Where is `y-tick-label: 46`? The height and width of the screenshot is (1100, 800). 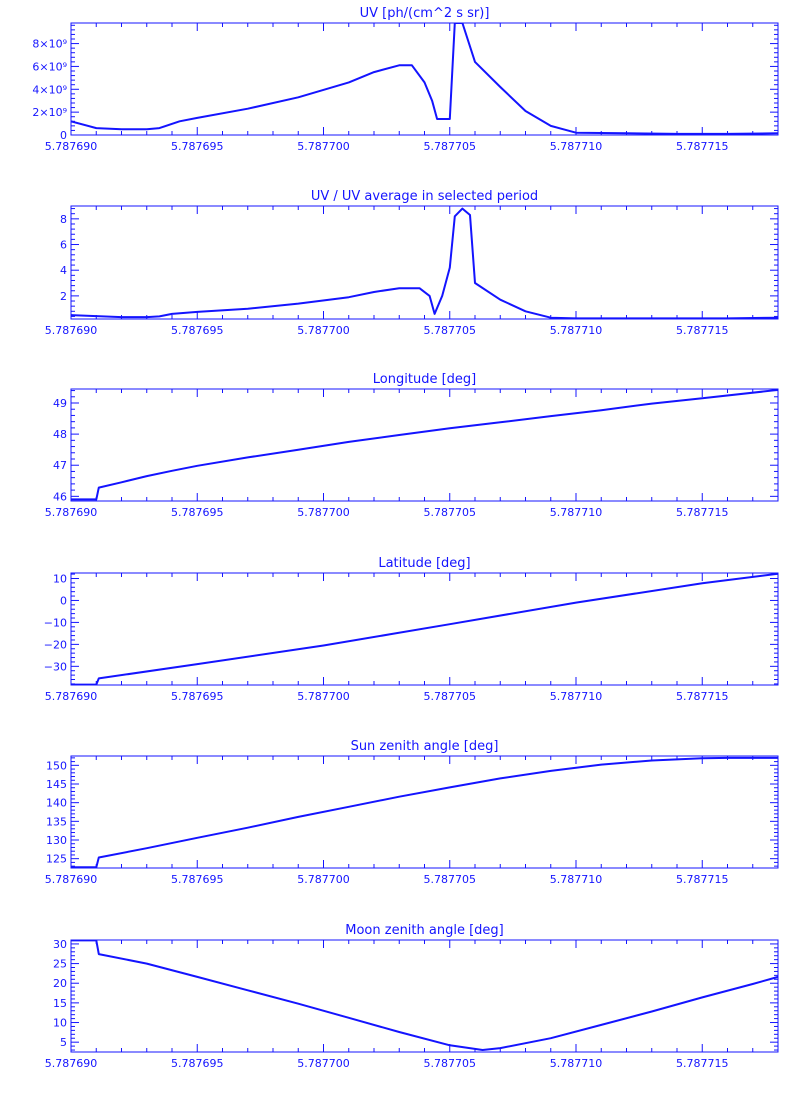 y-tick-label: 46 is located at coordinates (60, 496).